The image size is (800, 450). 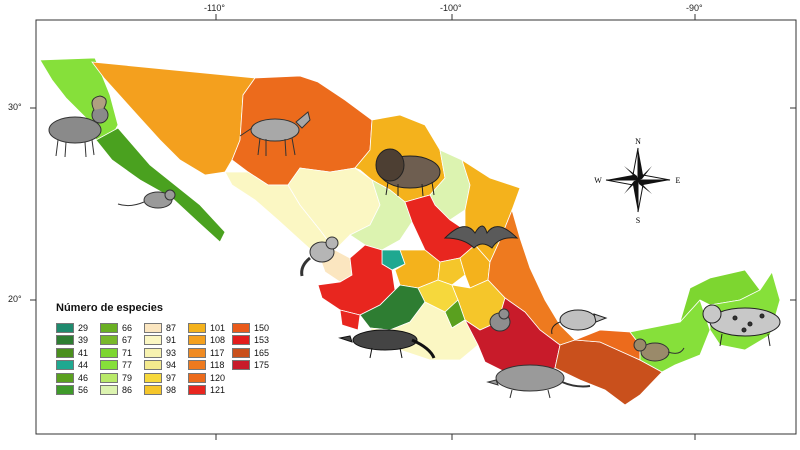 I want to click on legend-item: 98, so click(x=166, y=390).